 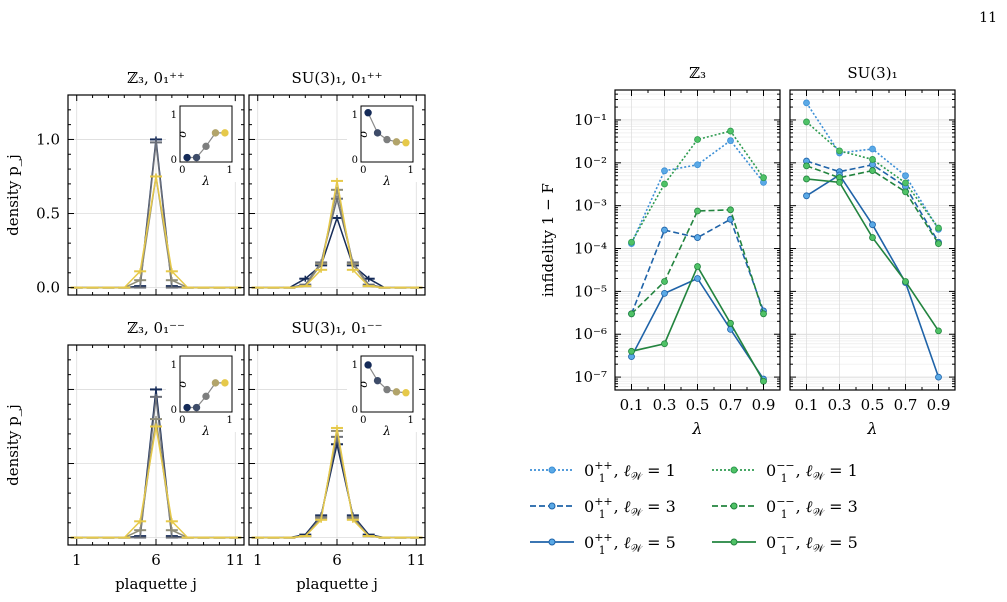 What do you see at coordinates (603, 465) in the screenshot?
I see `legend-label-part: ++` at bounding box center [603, 465].